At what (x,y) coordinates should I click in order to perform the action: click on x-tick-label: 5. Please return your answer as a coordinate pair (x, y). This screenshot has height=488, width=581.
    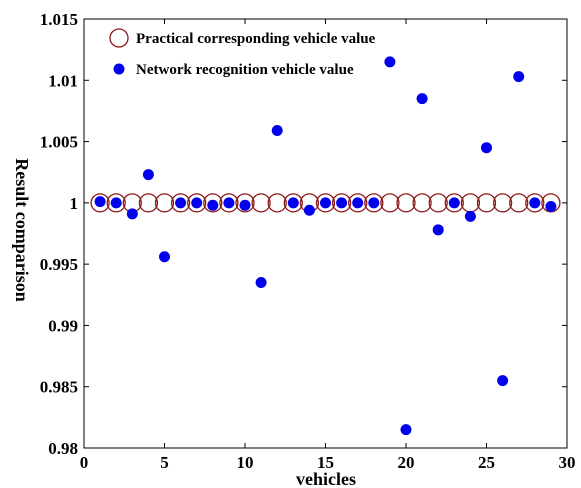
    Looking at the image, I should click on (164, 462).